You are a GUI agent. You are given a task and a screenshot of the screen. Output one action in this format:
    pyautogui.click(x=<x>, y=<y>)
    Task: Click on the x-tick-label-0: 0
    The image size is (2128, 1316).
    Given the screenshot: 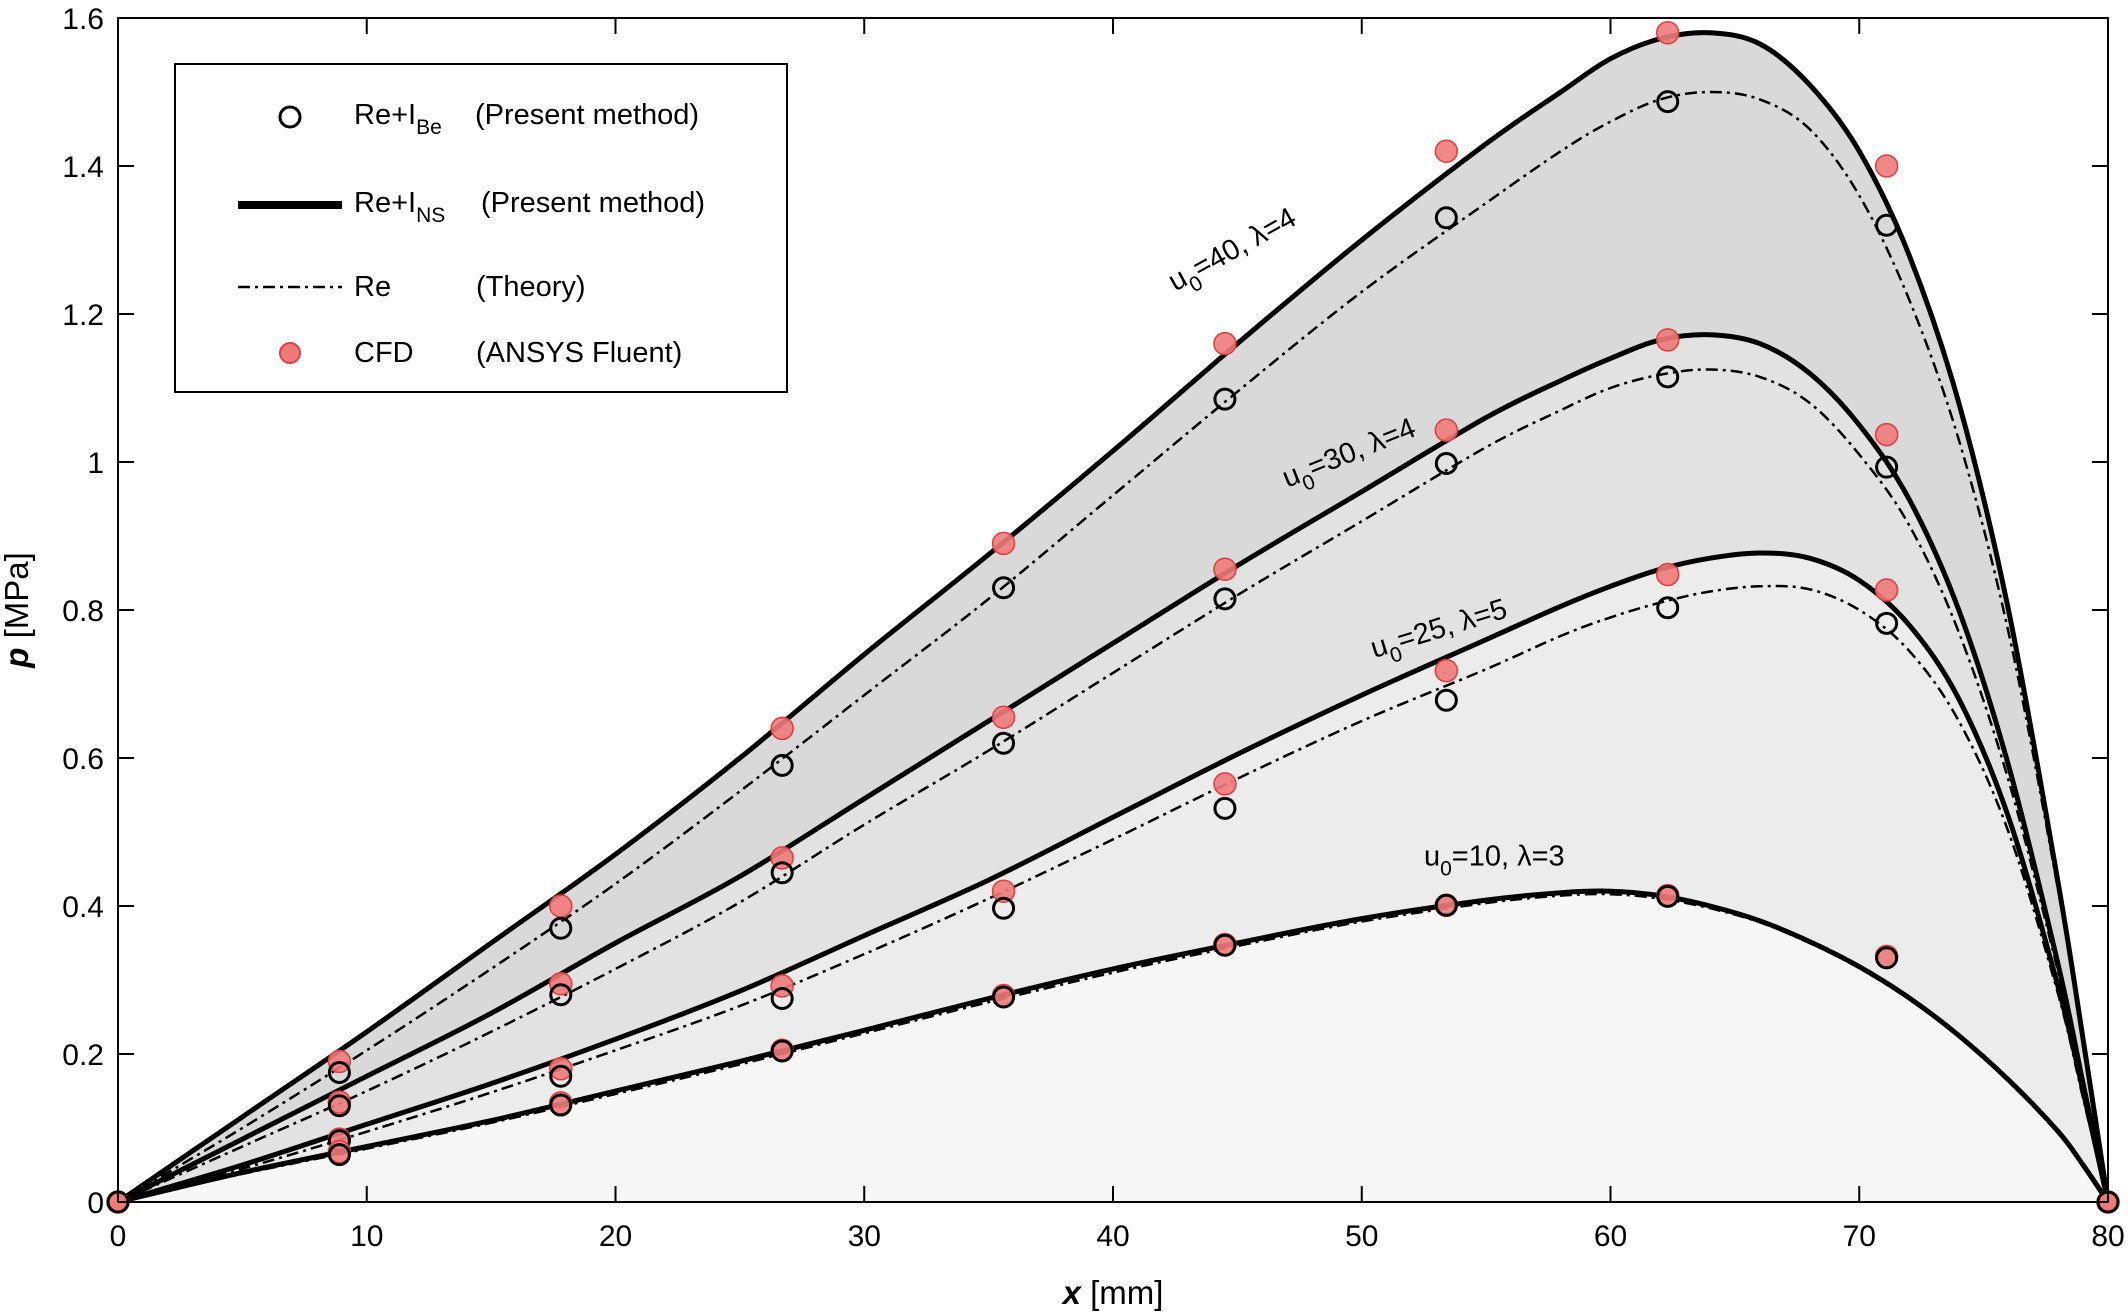 What is the action you would take?
    pyautogui.click(x=118, y=1236)
    